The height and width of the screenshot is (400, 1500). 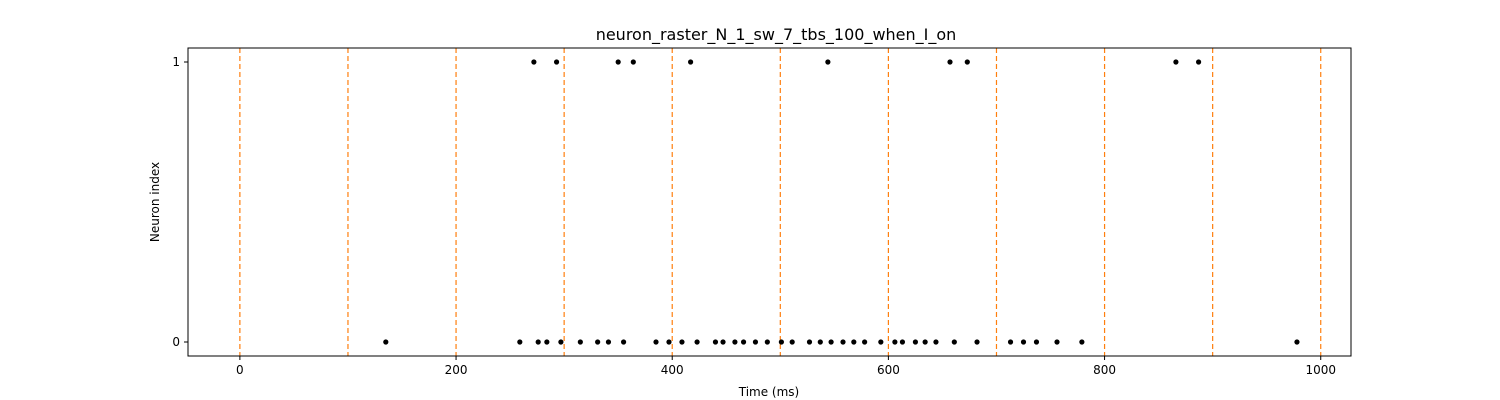 What do you see at coordinates (786, 366) in the screenshot?
I see `x-axis-ticks: 0 200 400 600 800 1000` at bounding box center [786, 366].